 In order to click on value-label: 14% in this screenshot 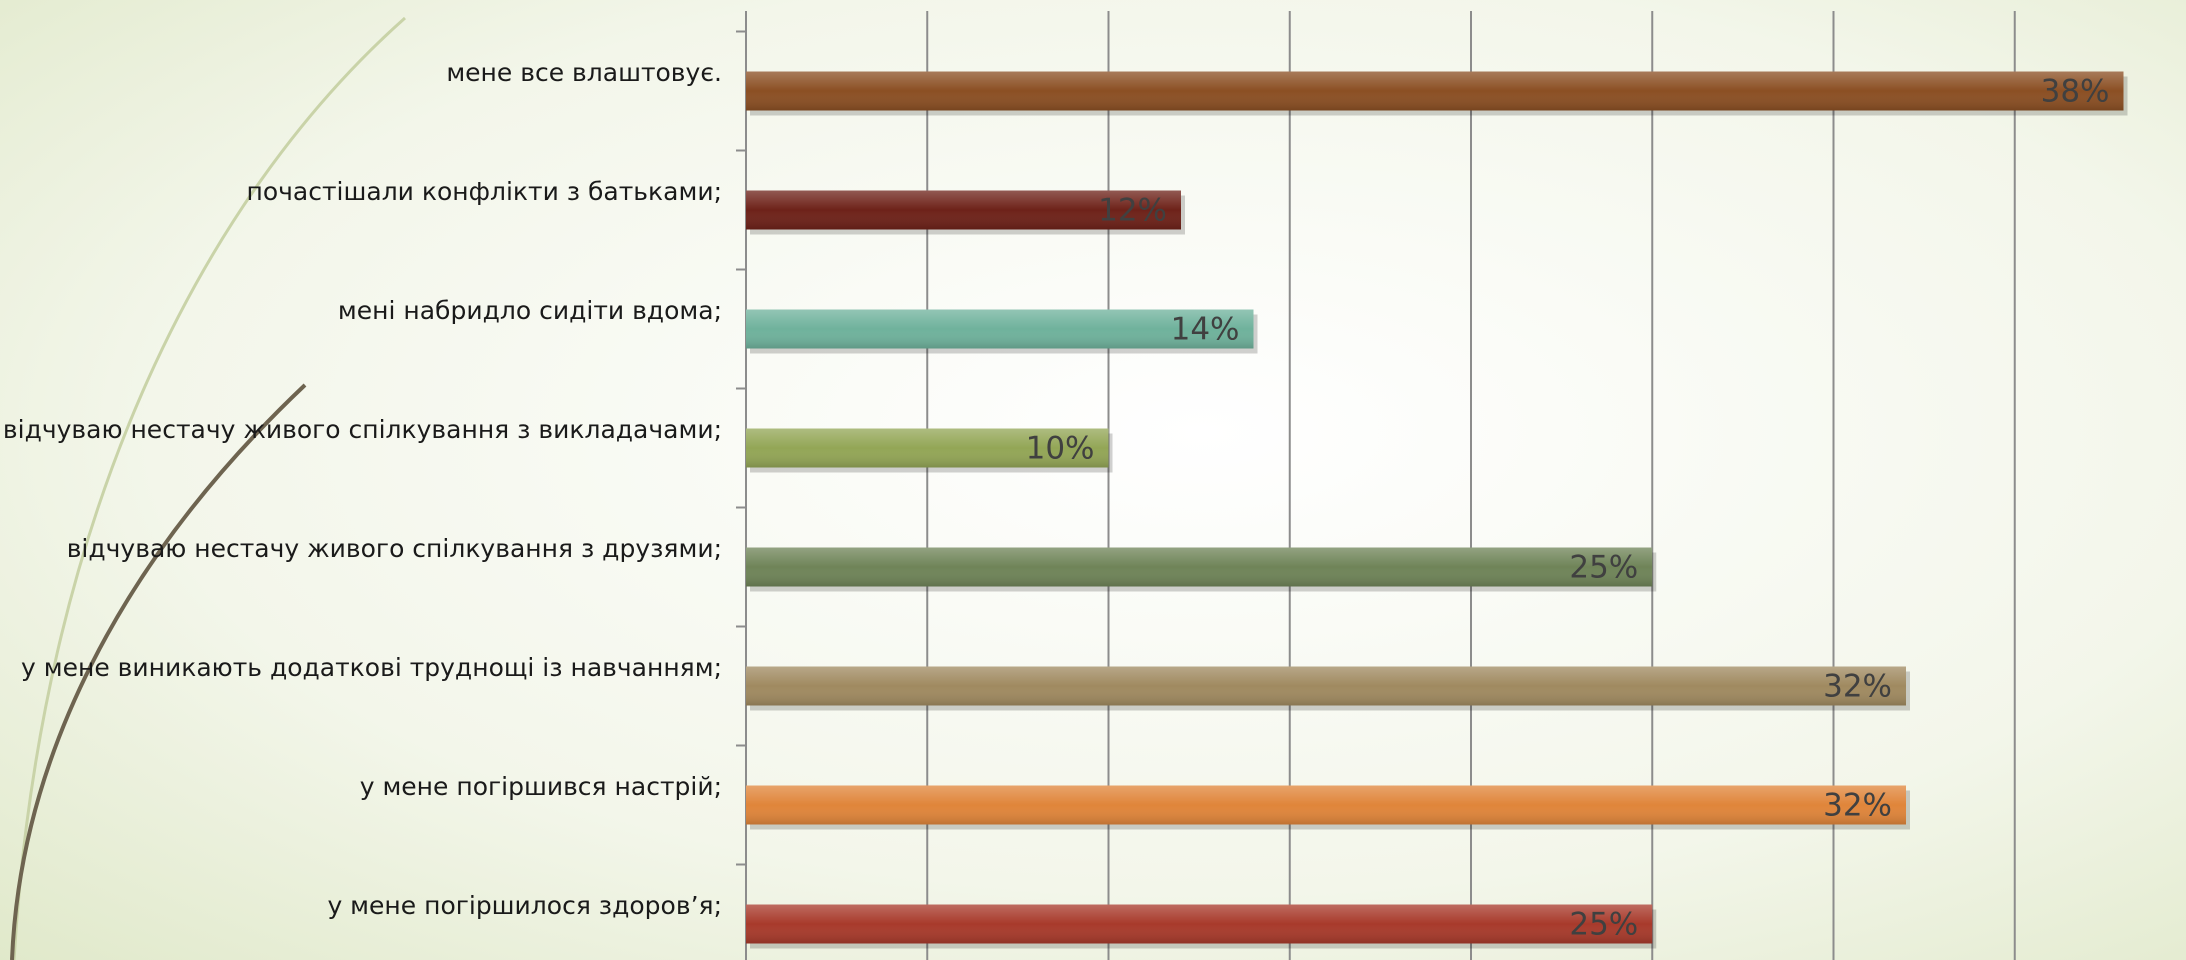, I will do `click(1205, 330)`.